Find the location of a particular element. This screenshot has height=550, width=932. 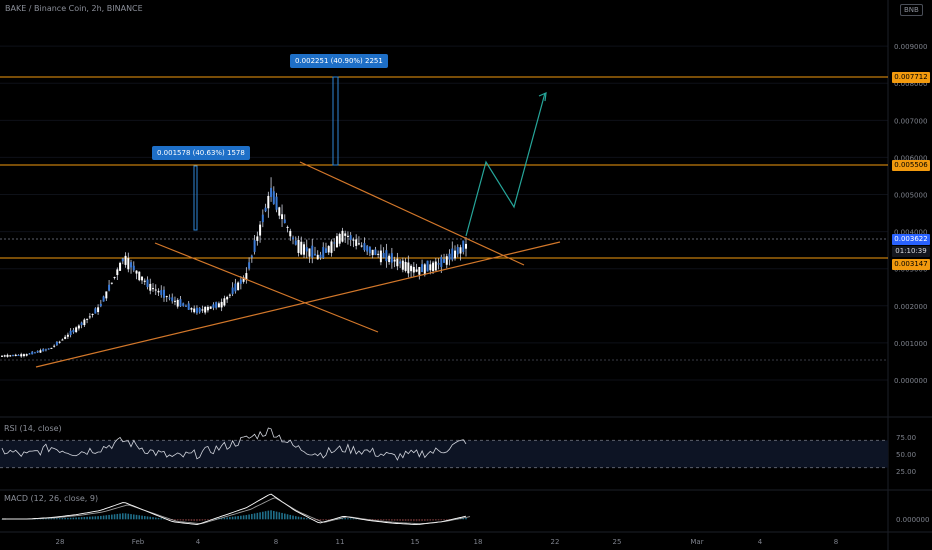

time-tick-label: 28 is located at coordinates (60, 542).